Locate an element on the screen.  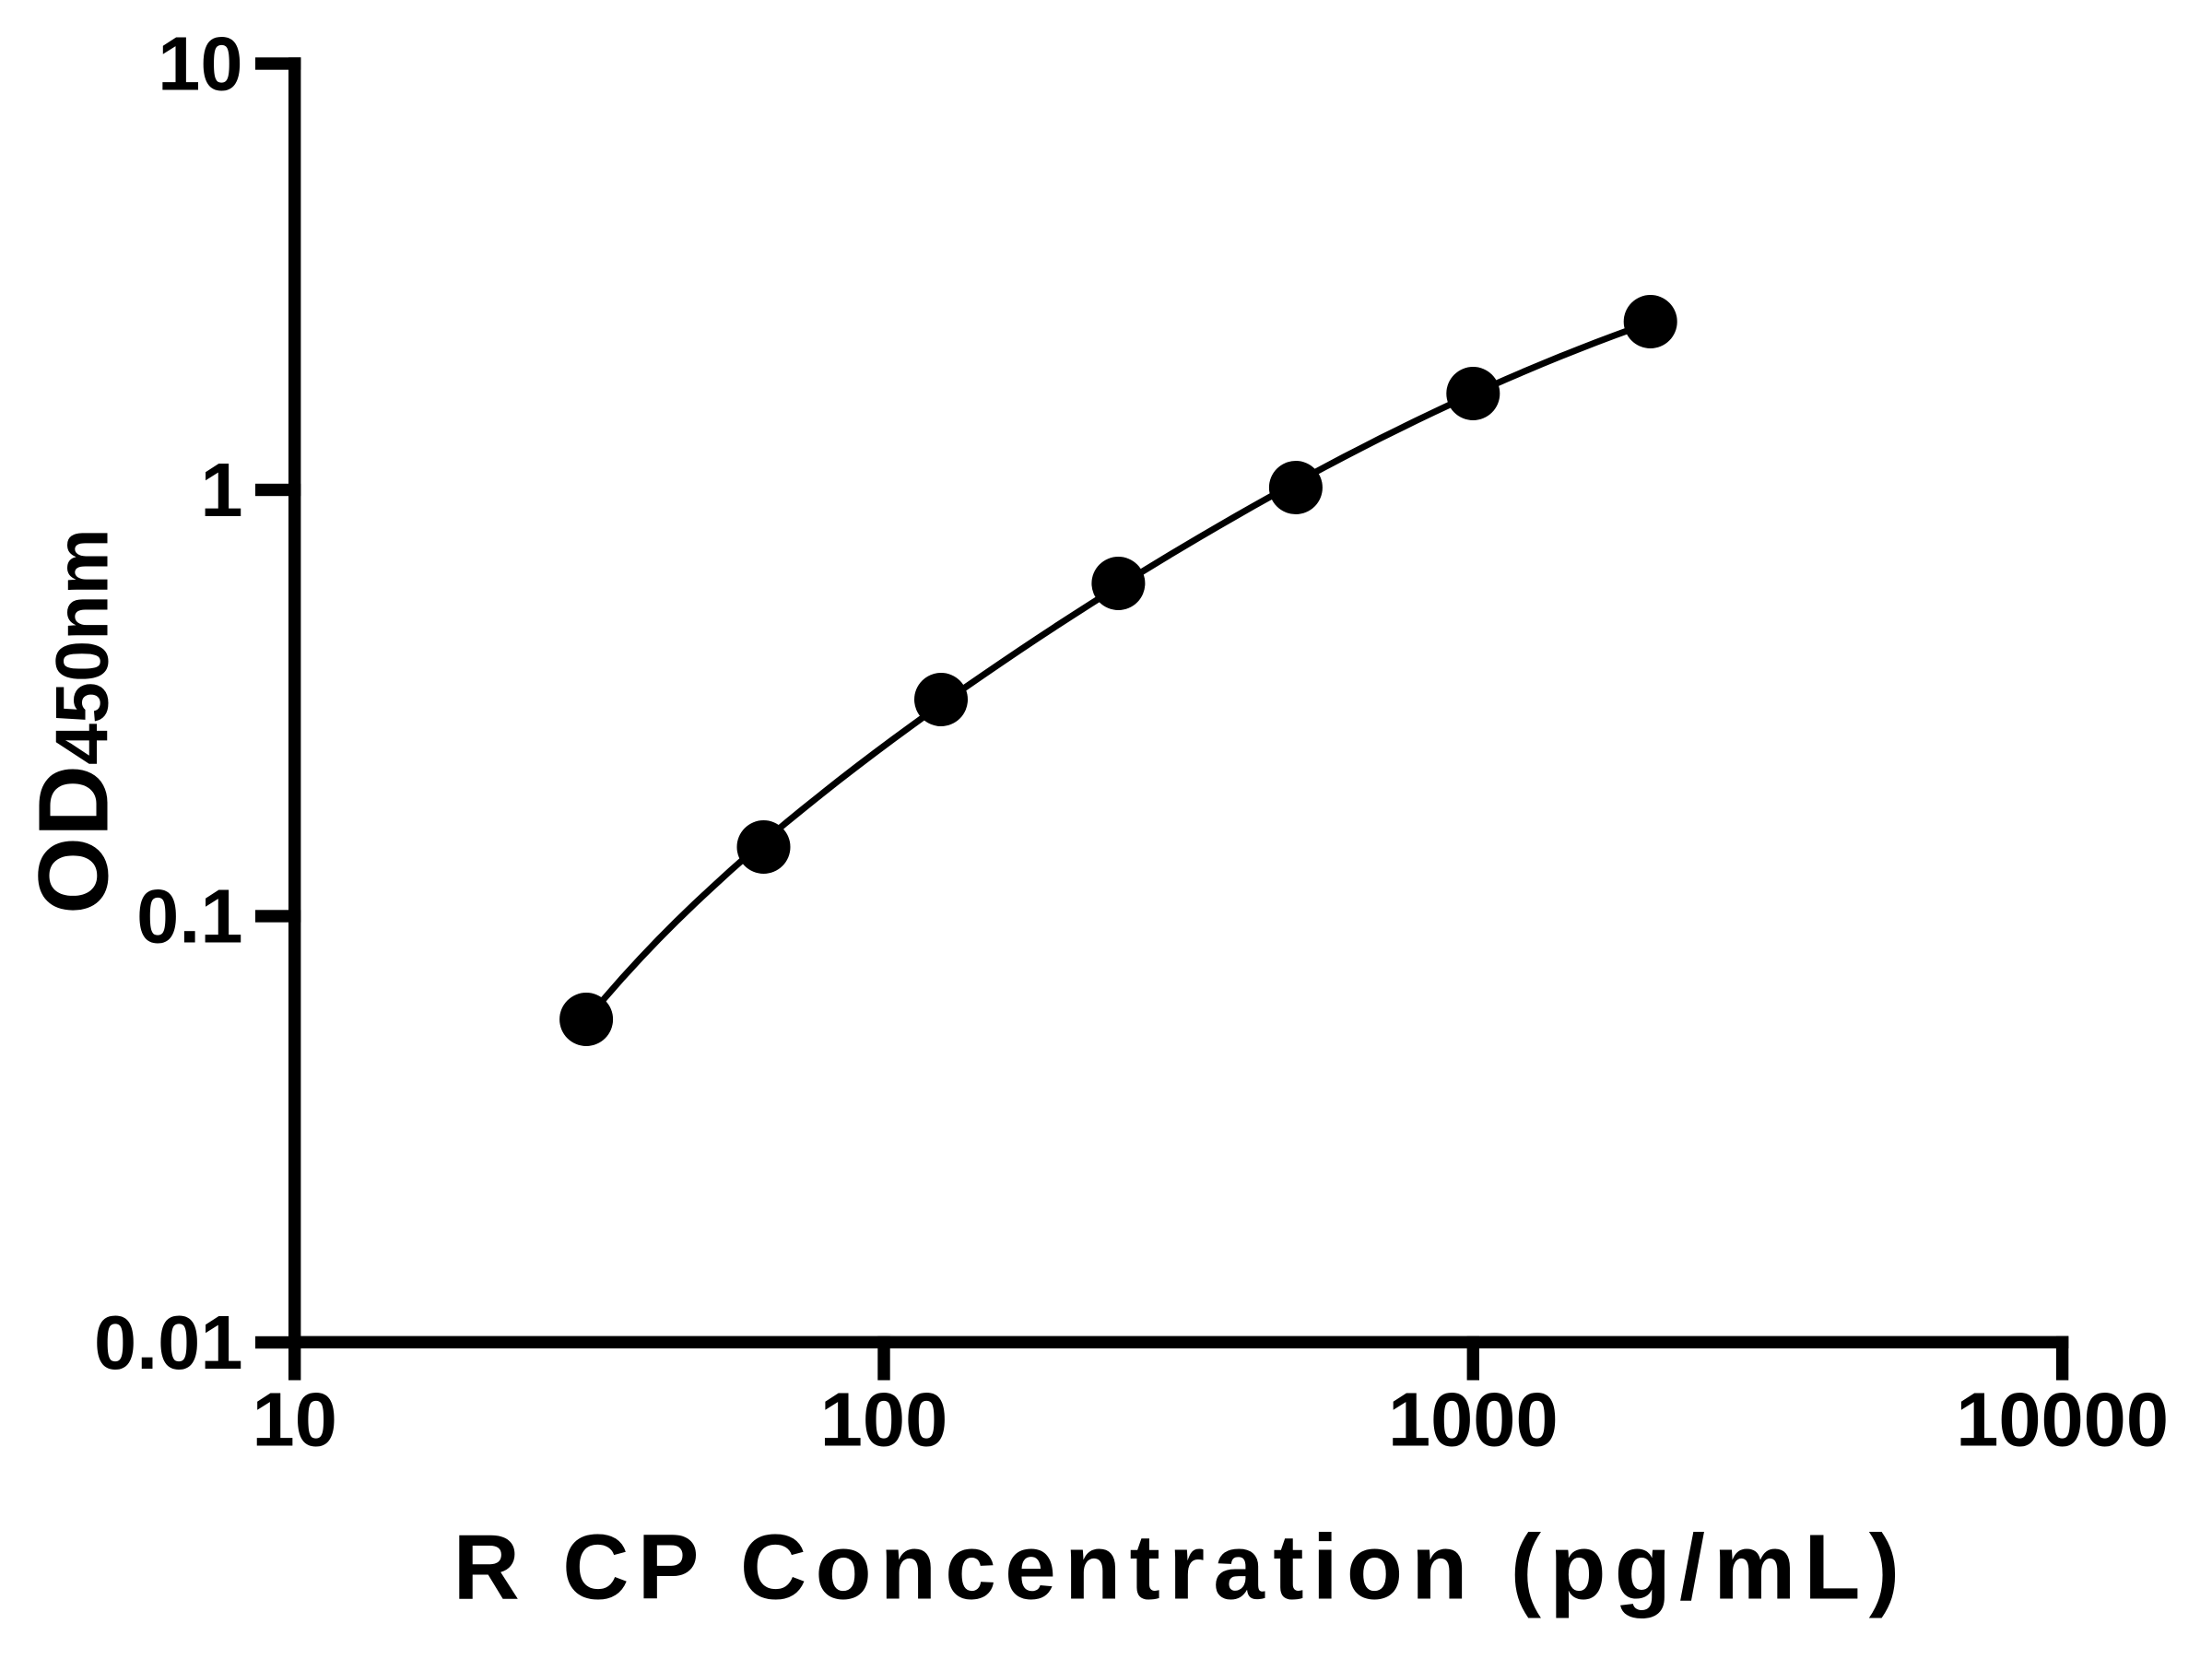
svg-text: 1000 is located at coordinates (1473, 1420).